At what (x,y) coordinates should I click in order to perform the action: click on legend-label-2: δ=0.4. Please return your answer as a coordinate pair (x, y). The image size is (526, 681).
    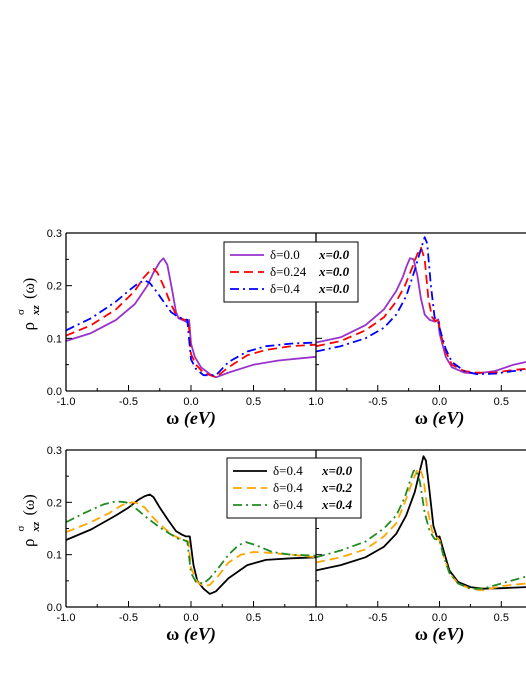
    Looking at the image, I should click on (288, 487).